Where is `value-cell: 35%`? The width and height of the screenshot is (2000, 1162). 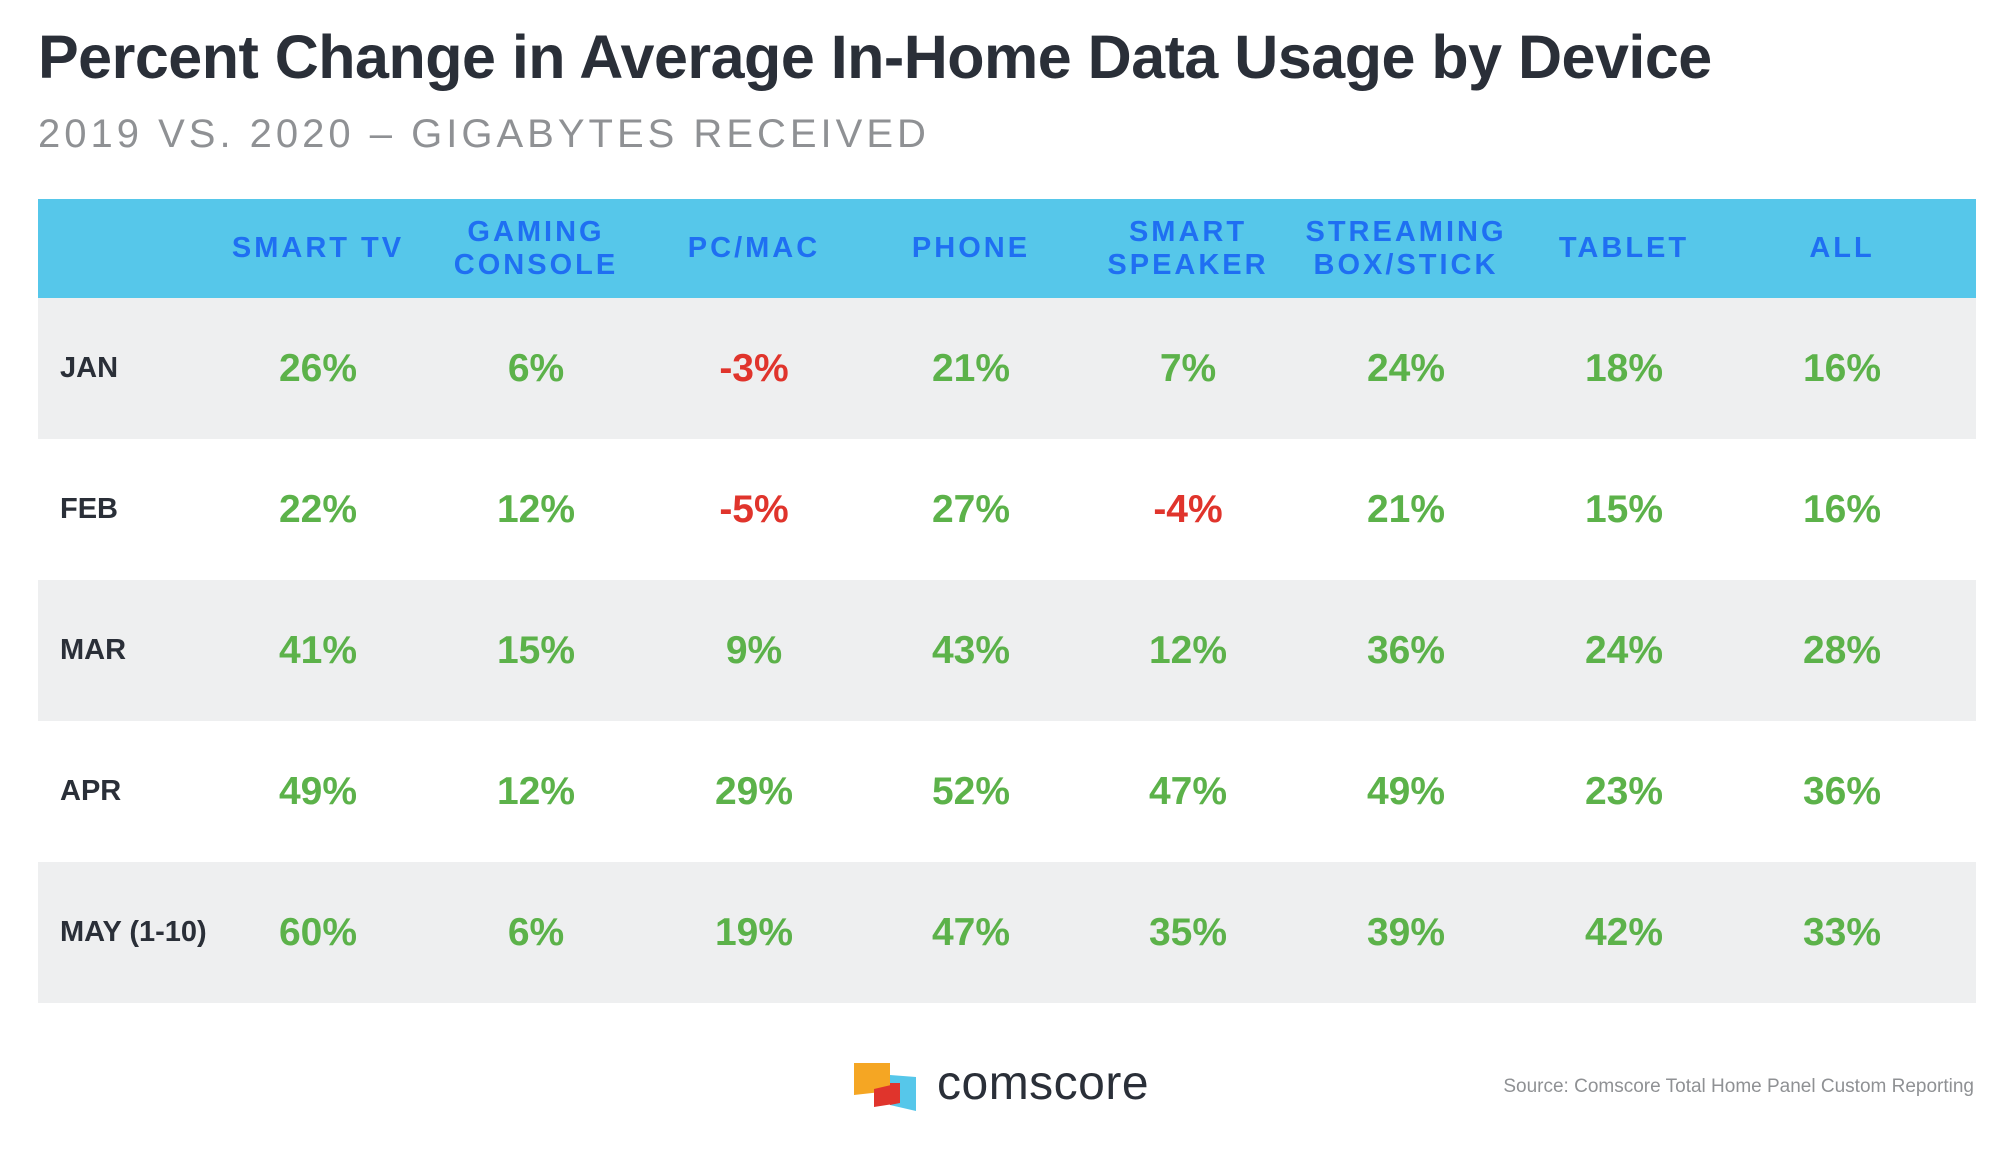 value-cell: 35% is located at coordinates (1188, 932).